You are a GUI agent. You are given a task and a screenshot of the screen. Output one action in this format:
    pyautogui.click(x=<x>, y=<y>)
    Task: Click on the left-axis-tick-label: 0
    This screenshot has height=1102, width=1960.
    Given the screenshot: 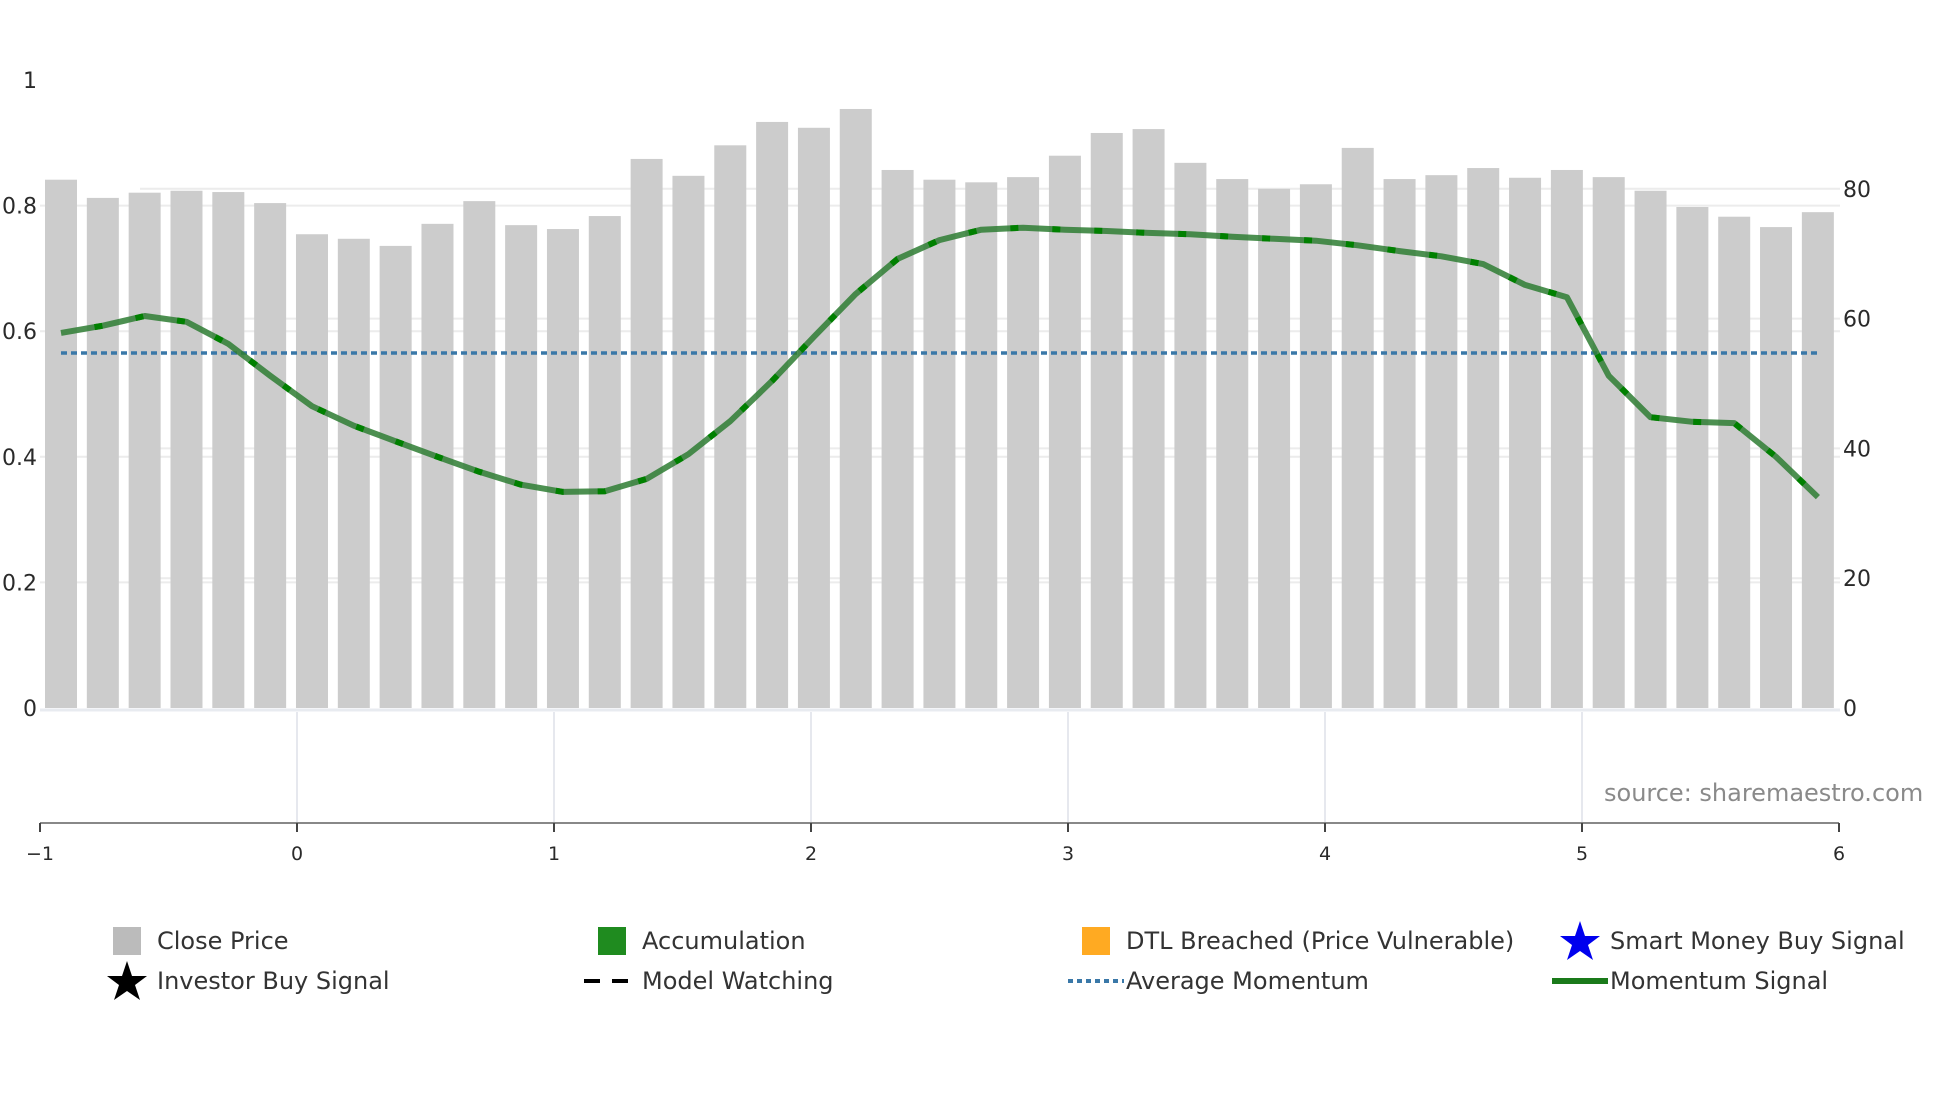 What is the action you would take?
    pyautogui.click(x=30, y=709)
    